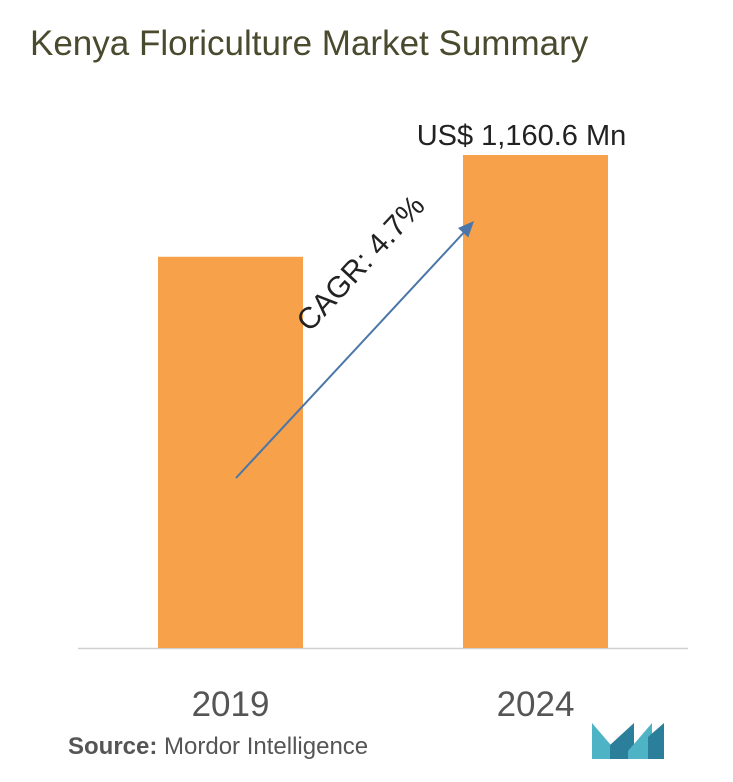  I want to click on value-label: US$ 1,160.6 Mn, so click(522, 136).